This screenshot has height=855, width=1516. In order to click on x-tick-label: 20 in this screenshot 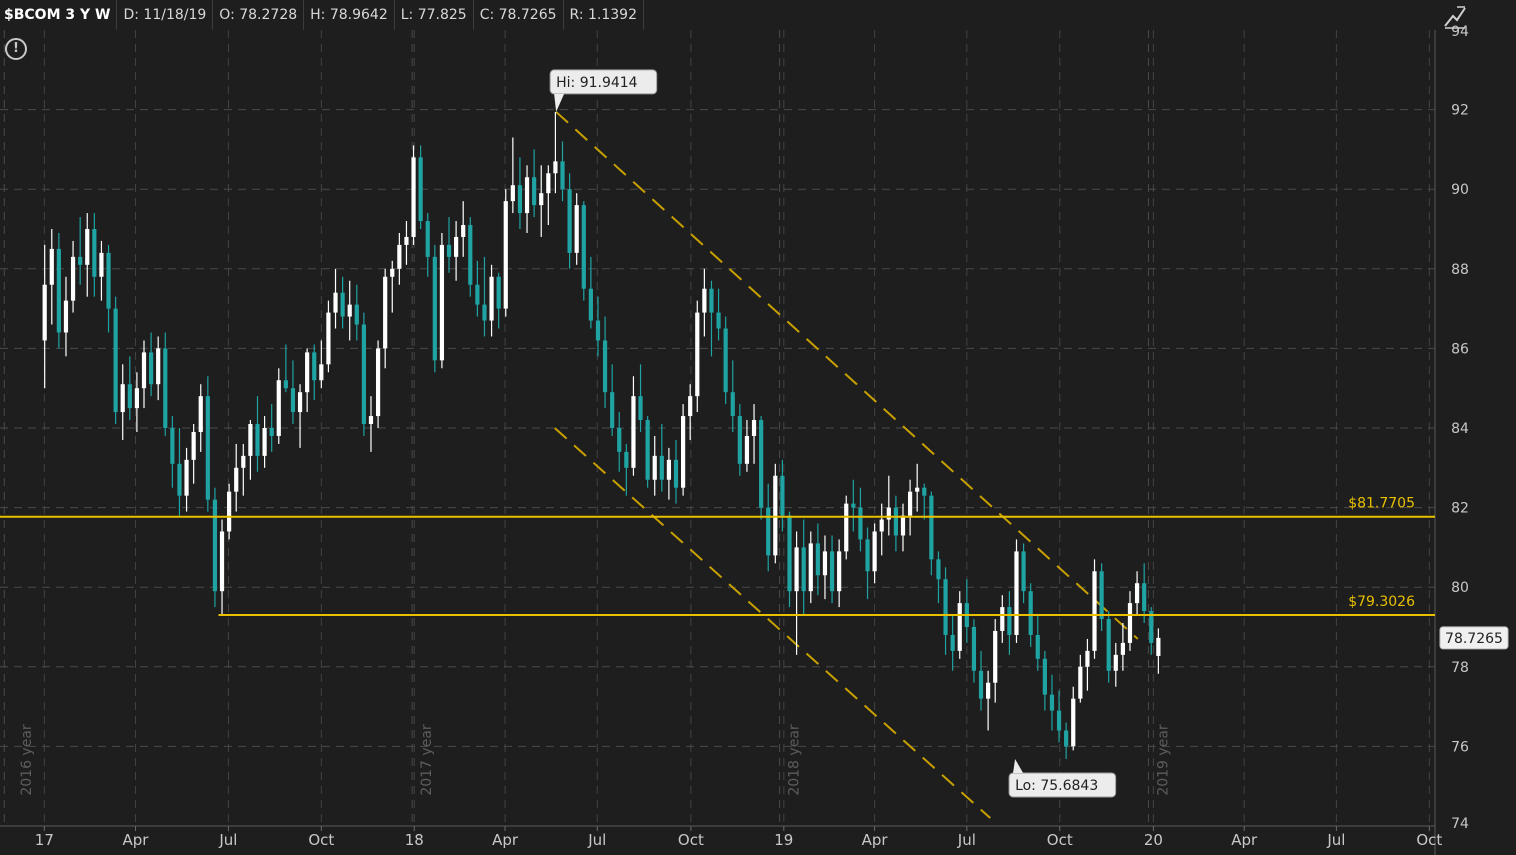, I will do `click(1153, 840)`.